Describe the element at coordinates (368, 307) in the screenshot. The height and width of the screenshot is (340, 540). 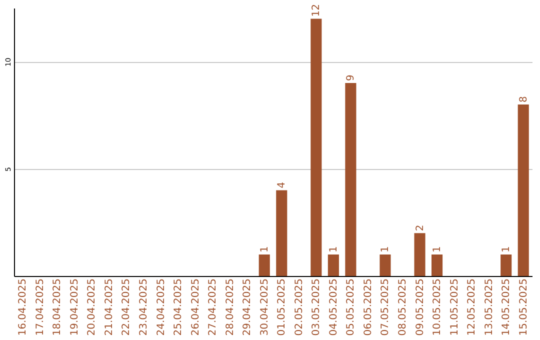
I see `x-tick-label: 06.05.2025` at that location.